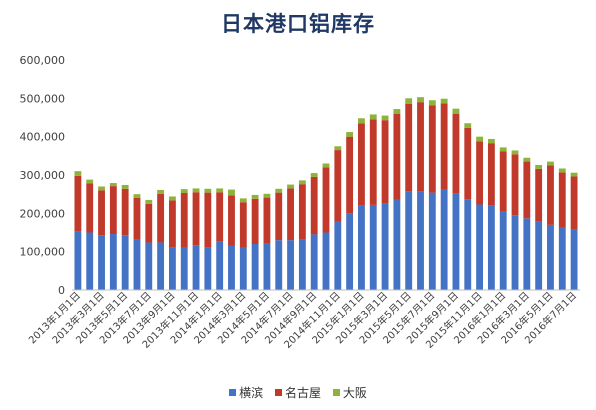 The width and height of the screenshot is (596, 410). What do you see at coordinates (43, 60) in the screenshot?
I see `y-tick-label: 600,000` at bounding box center [43, 60].